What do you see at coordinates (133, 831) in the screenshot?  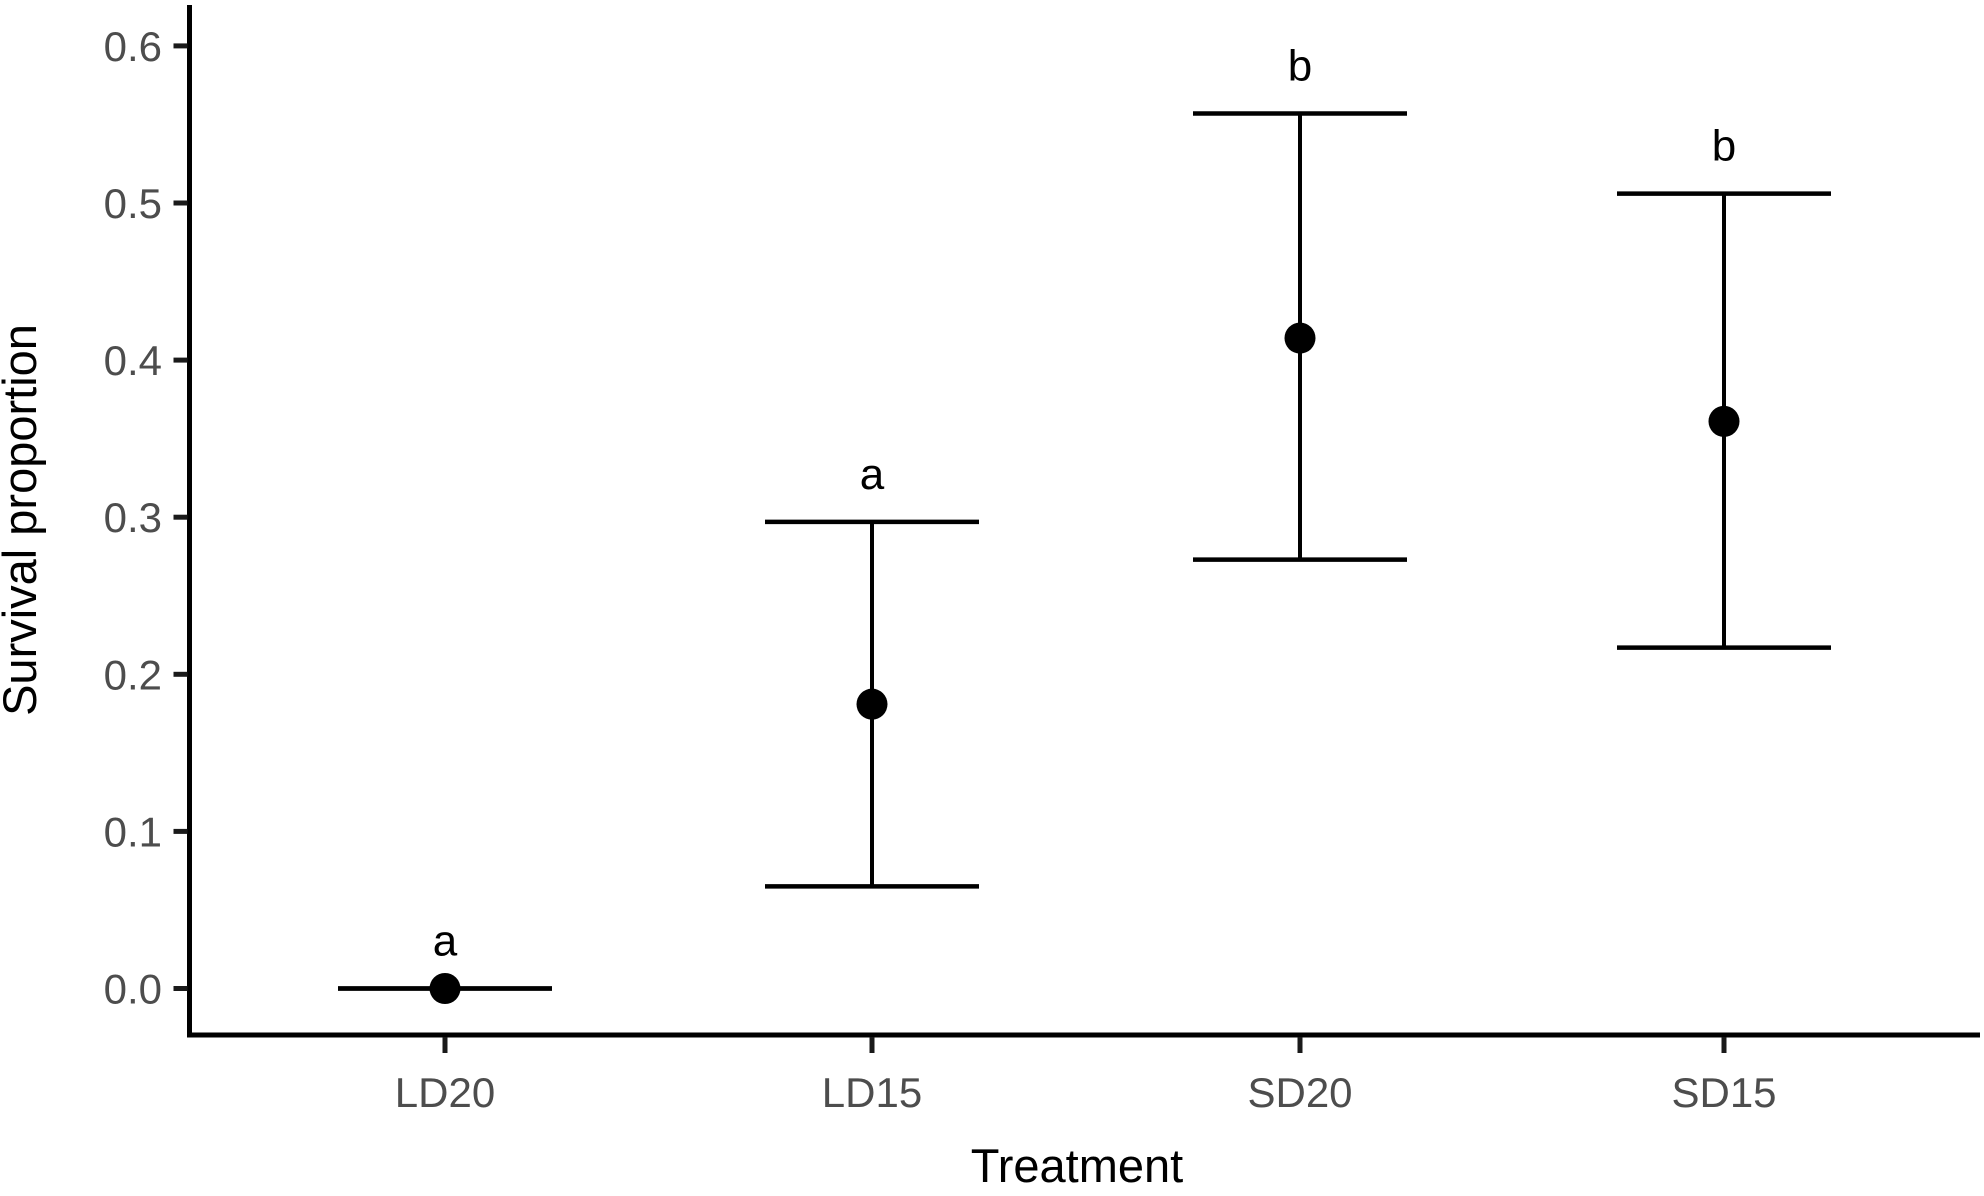 I see `y-tick-label: 0.1` at bounding box center [133, 831].